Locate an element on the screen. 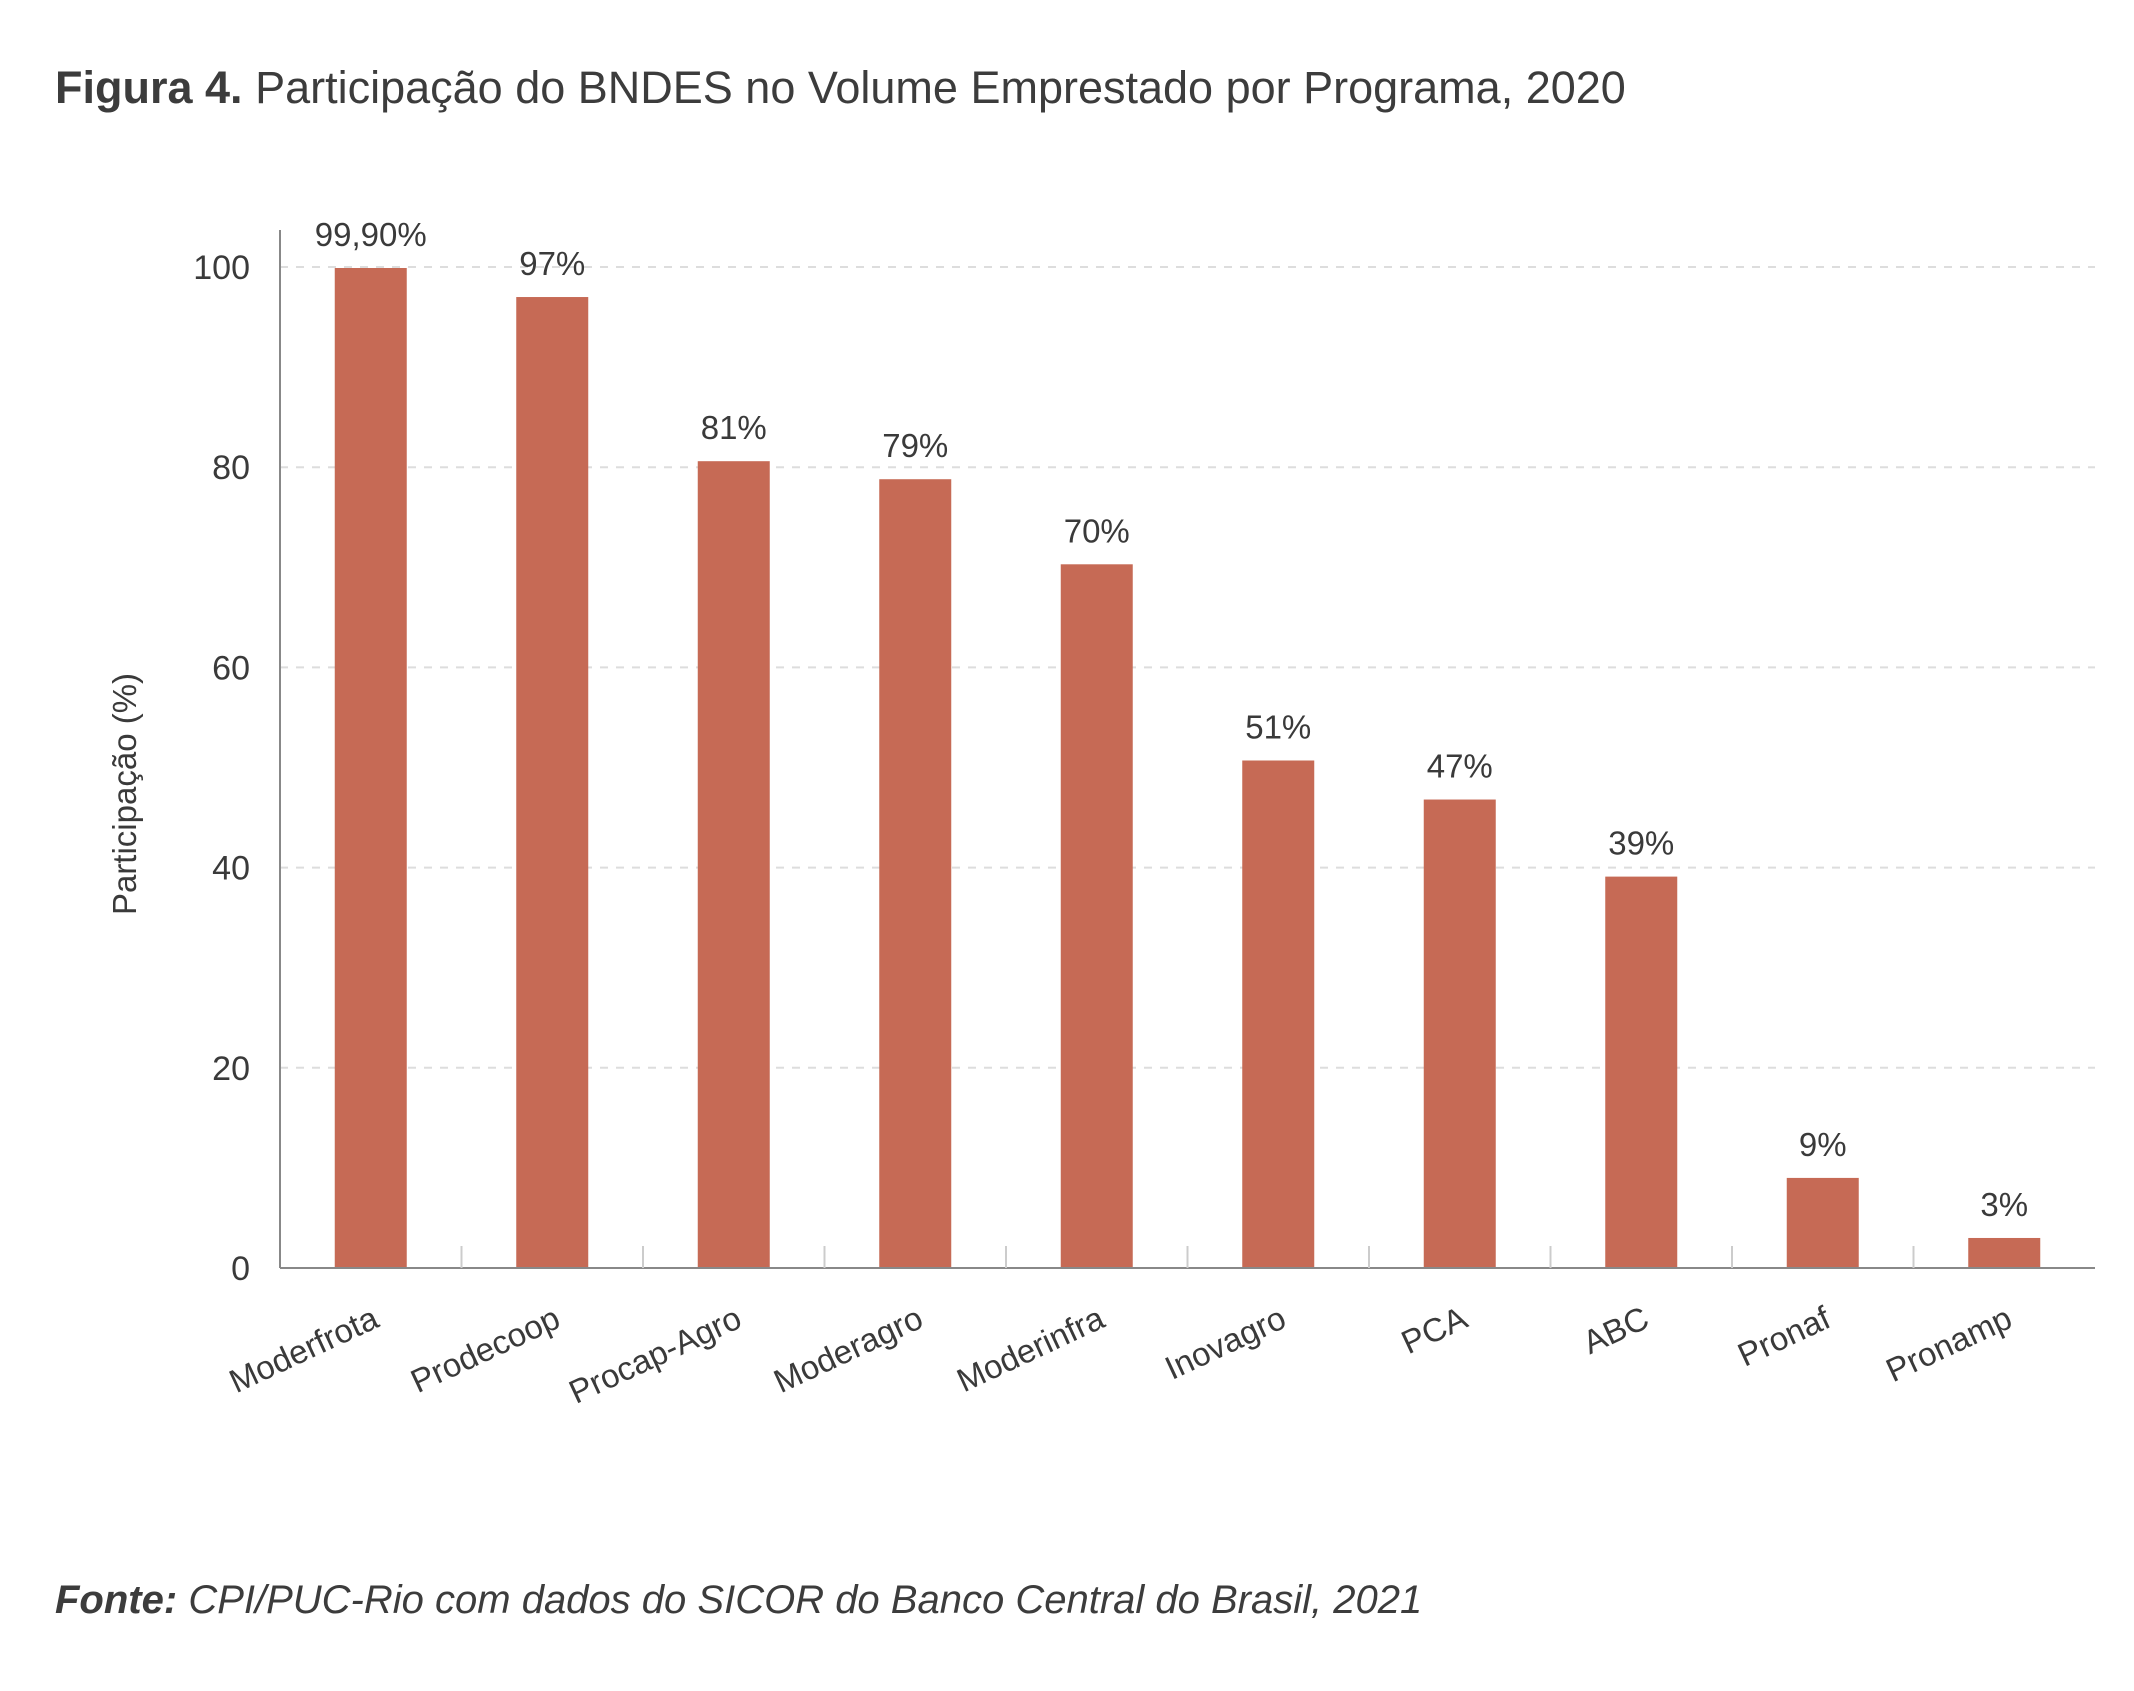 The width and height of the screenshot is (2134, 1691). data-label: 81% is located at coordinates (734, 427).